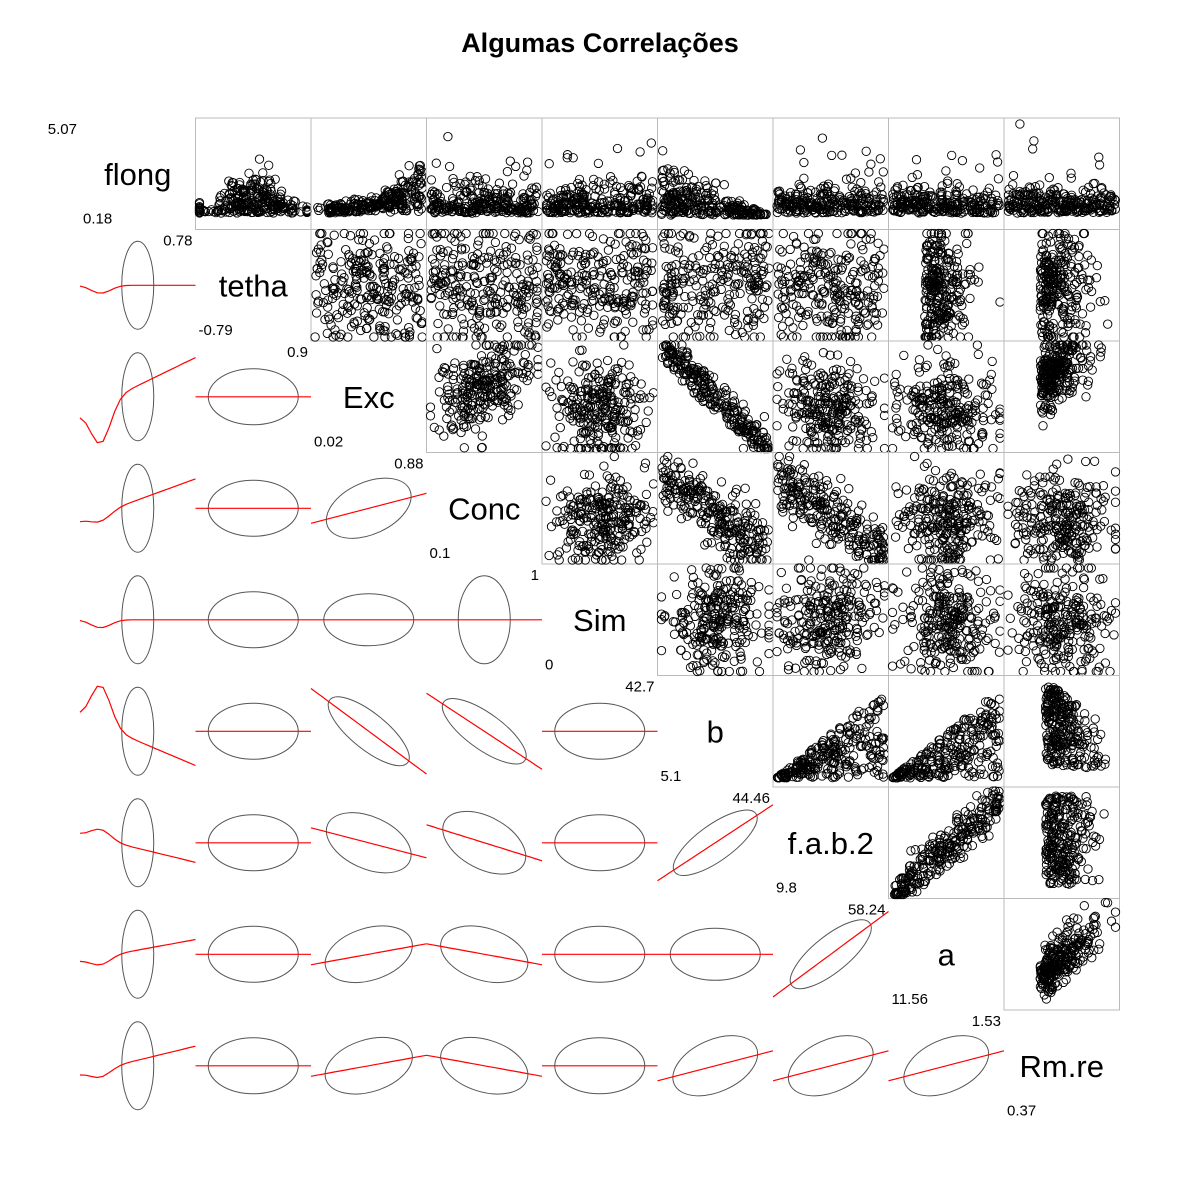  What do you see at coordinates (62, 129) in the screenshot?
I see `range-max-flong: 5.07` at bounding box center [62, 129].